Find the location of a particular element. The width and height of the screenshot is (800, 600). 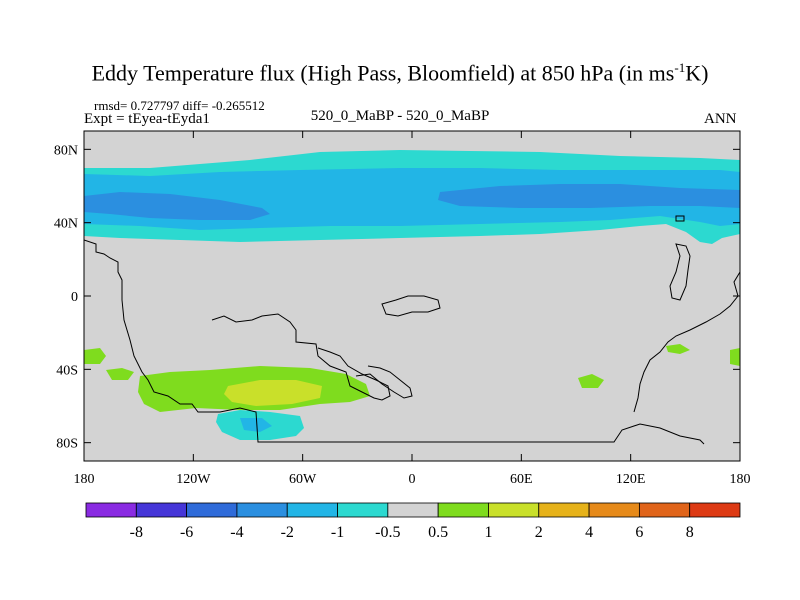

colorbar-level-label: 0.5 is located at coordinates (438, 532).